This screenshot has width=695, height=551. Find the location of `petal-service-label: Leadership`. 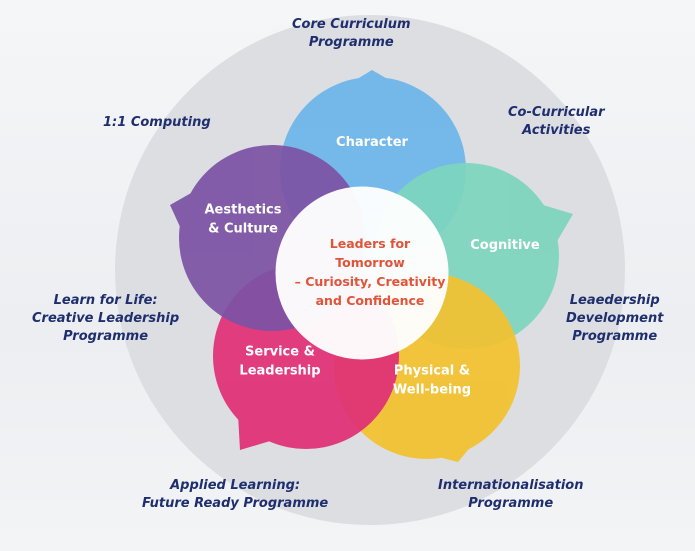

petal-service-label: Leadership is located at coordinates (279, 371).